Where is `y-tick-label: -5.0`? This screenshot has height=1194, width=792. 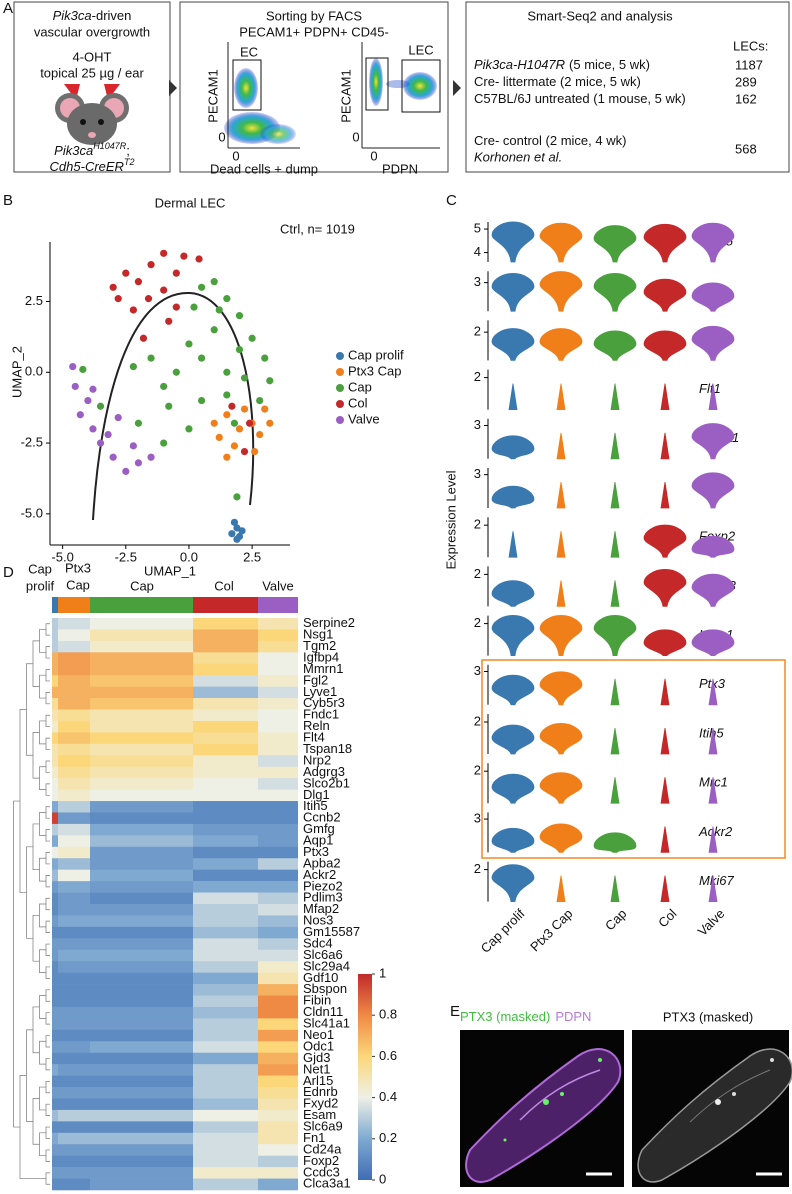 y-tick-label: -5.0 is located at coordinates (32, 512).